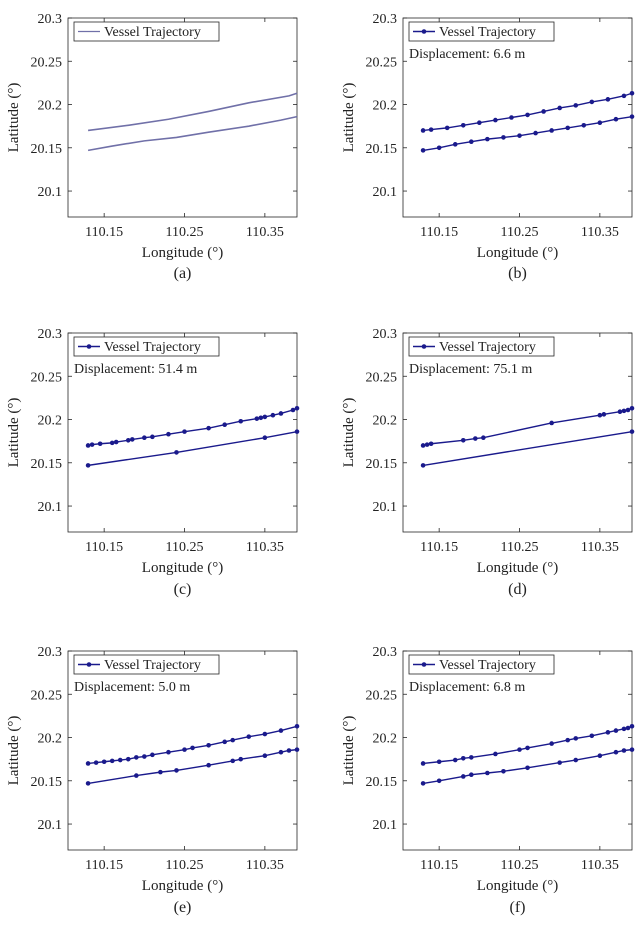 The image size is (637, 929). I want to click on plot-frame, so click(182, 117).